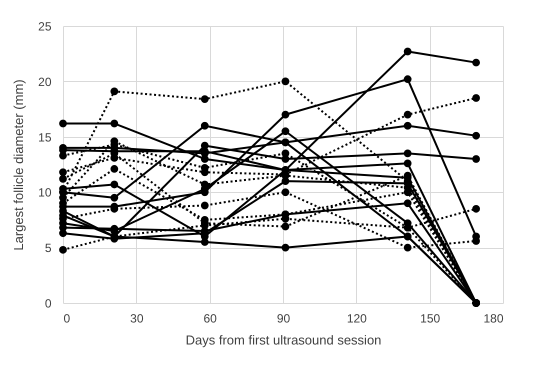 Image resolution: width=550 pixels, height=375 pixels. What do you see at coordinates (48, 248) in the screenshot?
I see `y-tick-label: 5` at bounding box center [48, 248].